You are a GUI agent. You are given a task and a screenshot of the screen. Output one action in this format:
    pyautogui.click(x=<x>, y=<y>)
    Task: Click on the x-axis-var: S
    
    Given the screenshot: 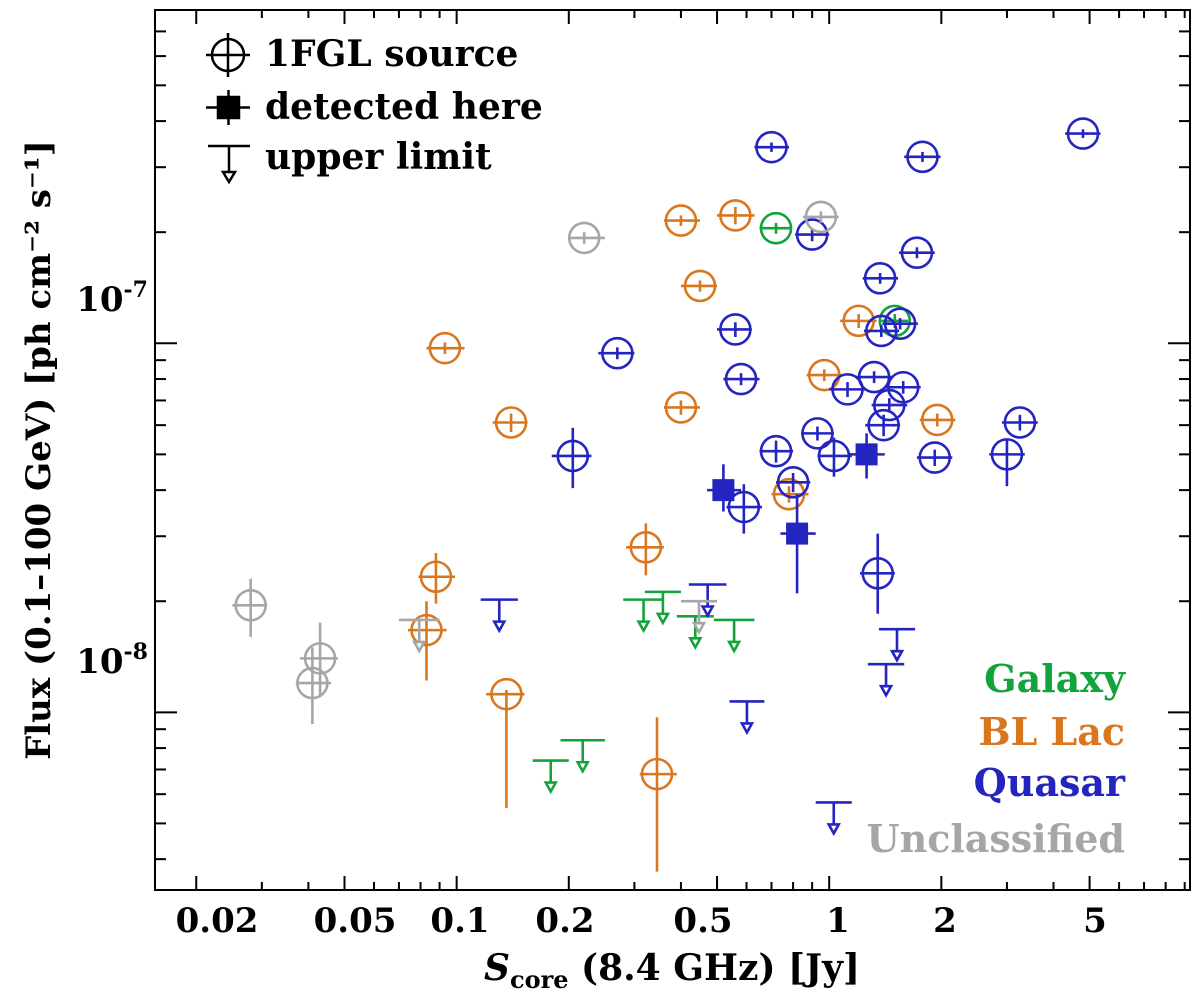 What is the action you would take?
    pyautogui.click(x=497, y=968)
    